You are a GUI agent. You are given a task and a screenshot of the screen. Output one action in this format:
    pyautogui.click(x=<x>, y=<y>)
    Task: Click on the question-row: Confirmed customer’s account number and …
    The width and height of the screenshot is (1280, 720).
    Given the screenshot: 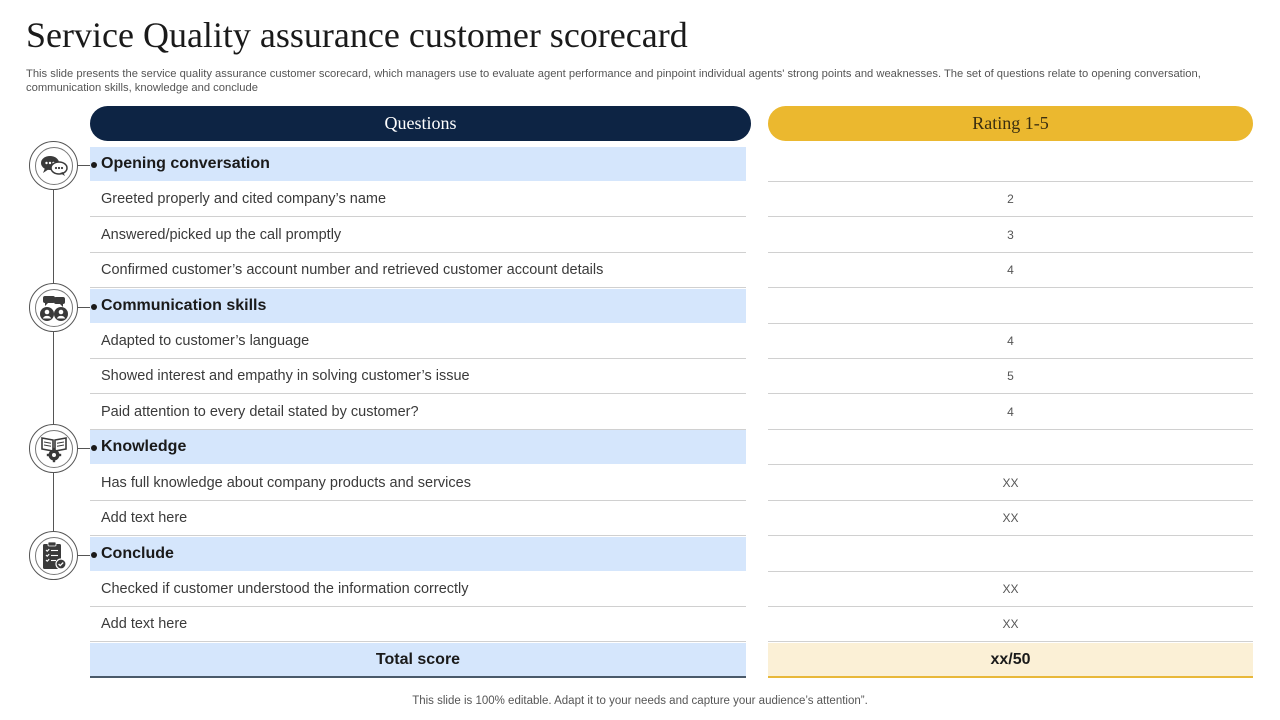 What is the action you would take?
    pyautogui.click(x=418, y=270)
    